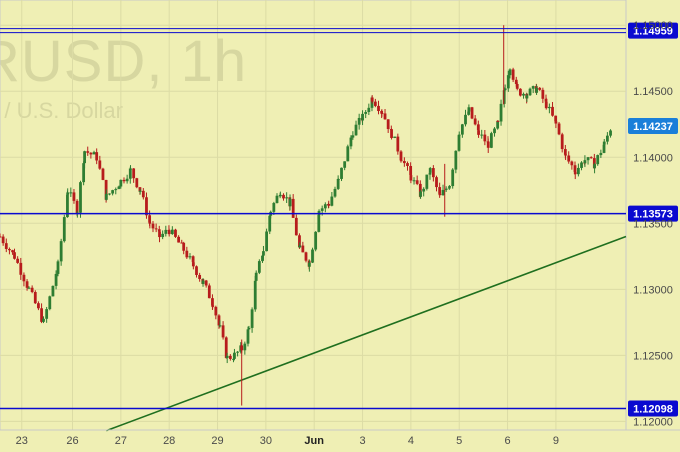 The height and width of the screenshot is (452, 680). What do you see at coordinates (121, 441) in the screenshot?
I see `time-tick-label: 27` at bounding box center [121, 441].